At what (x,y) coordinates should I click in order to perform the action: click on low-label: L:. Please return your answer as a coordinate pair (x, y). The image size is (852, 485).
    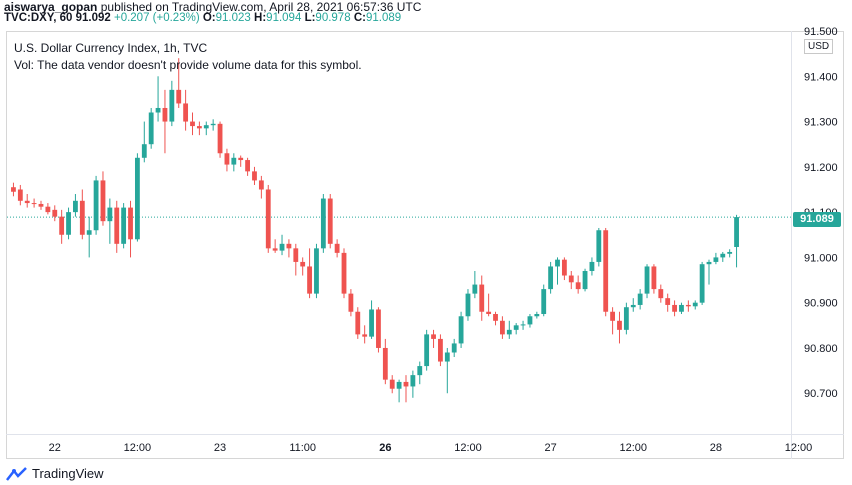
    Looking at the image, I should click on (310, 18).